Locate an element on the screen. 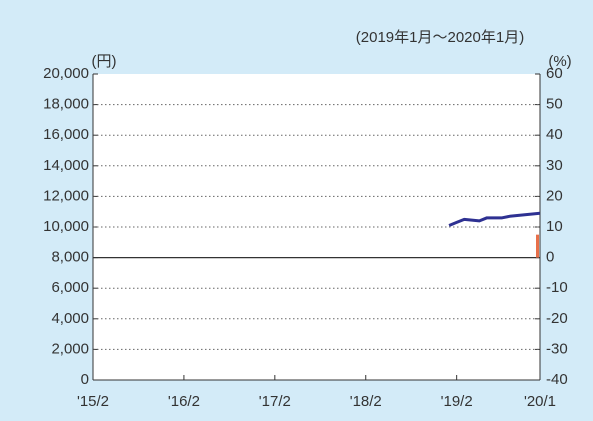 The width and height of the screenshot is (593, 421). y2-tick-label: 40 is located at coordinates (554, 134).